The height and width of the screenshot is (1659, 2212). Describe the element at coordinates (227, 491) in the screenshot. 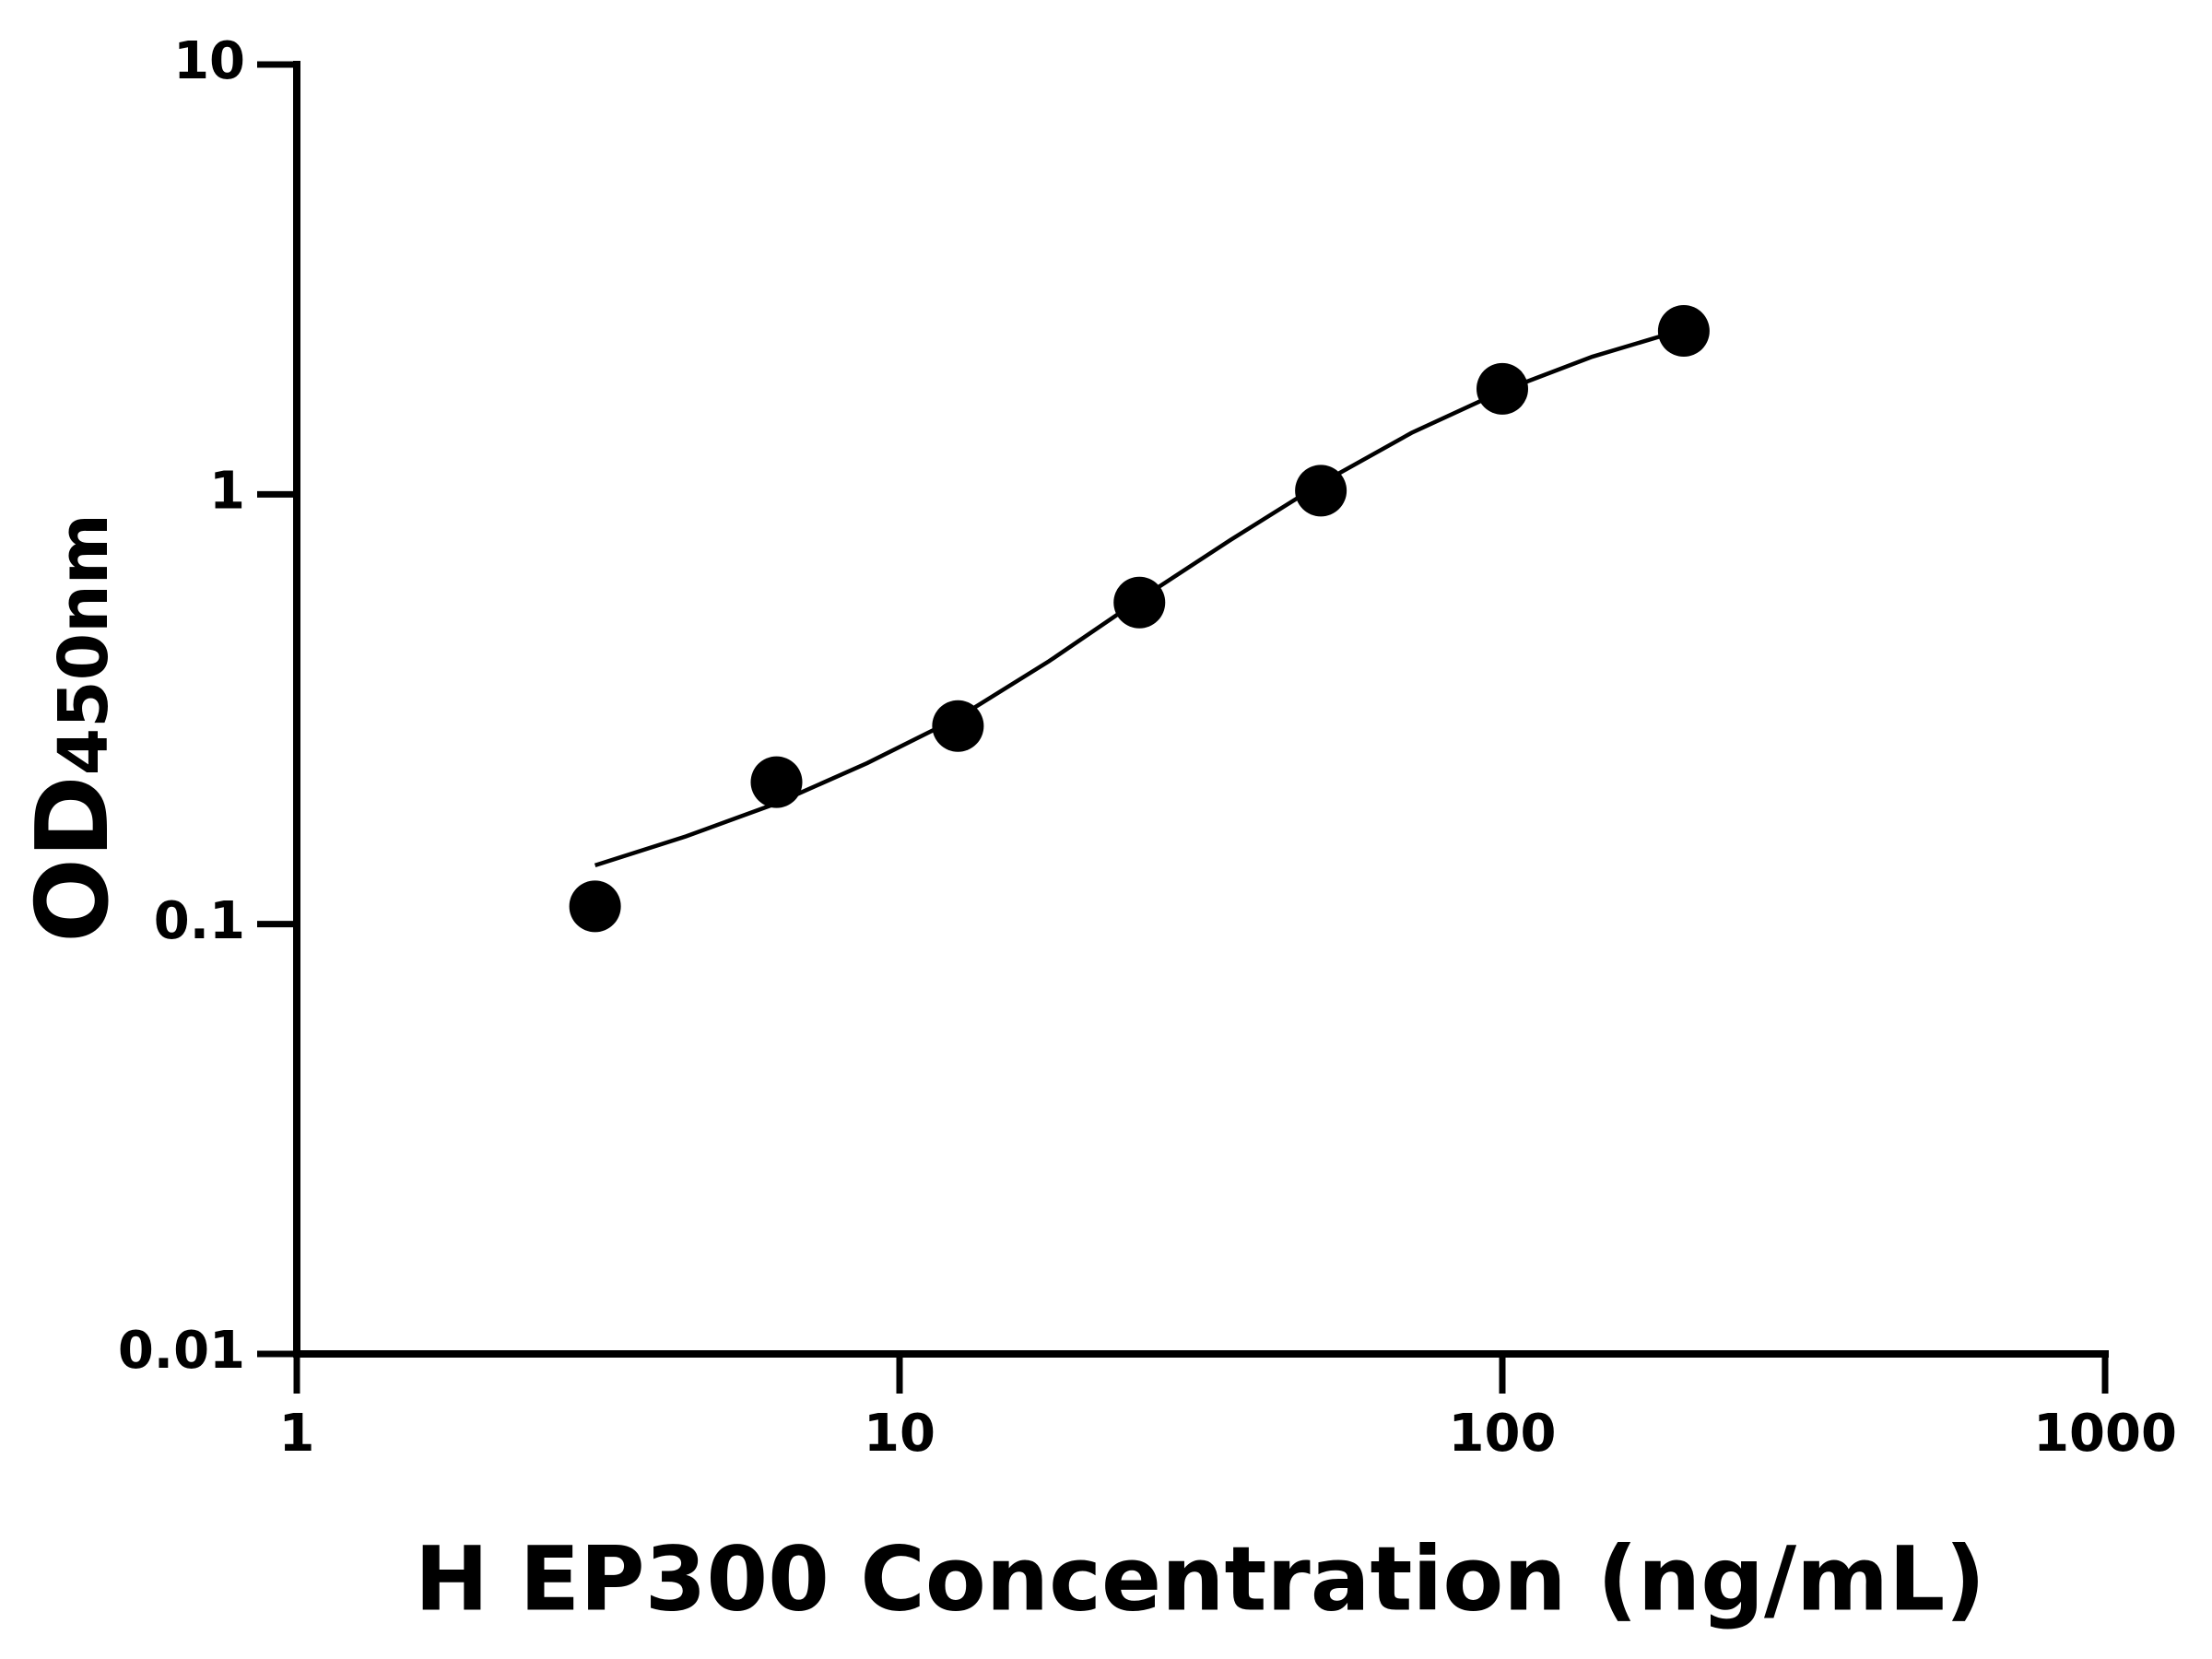

I see `y-tick-label: 1` at that location.